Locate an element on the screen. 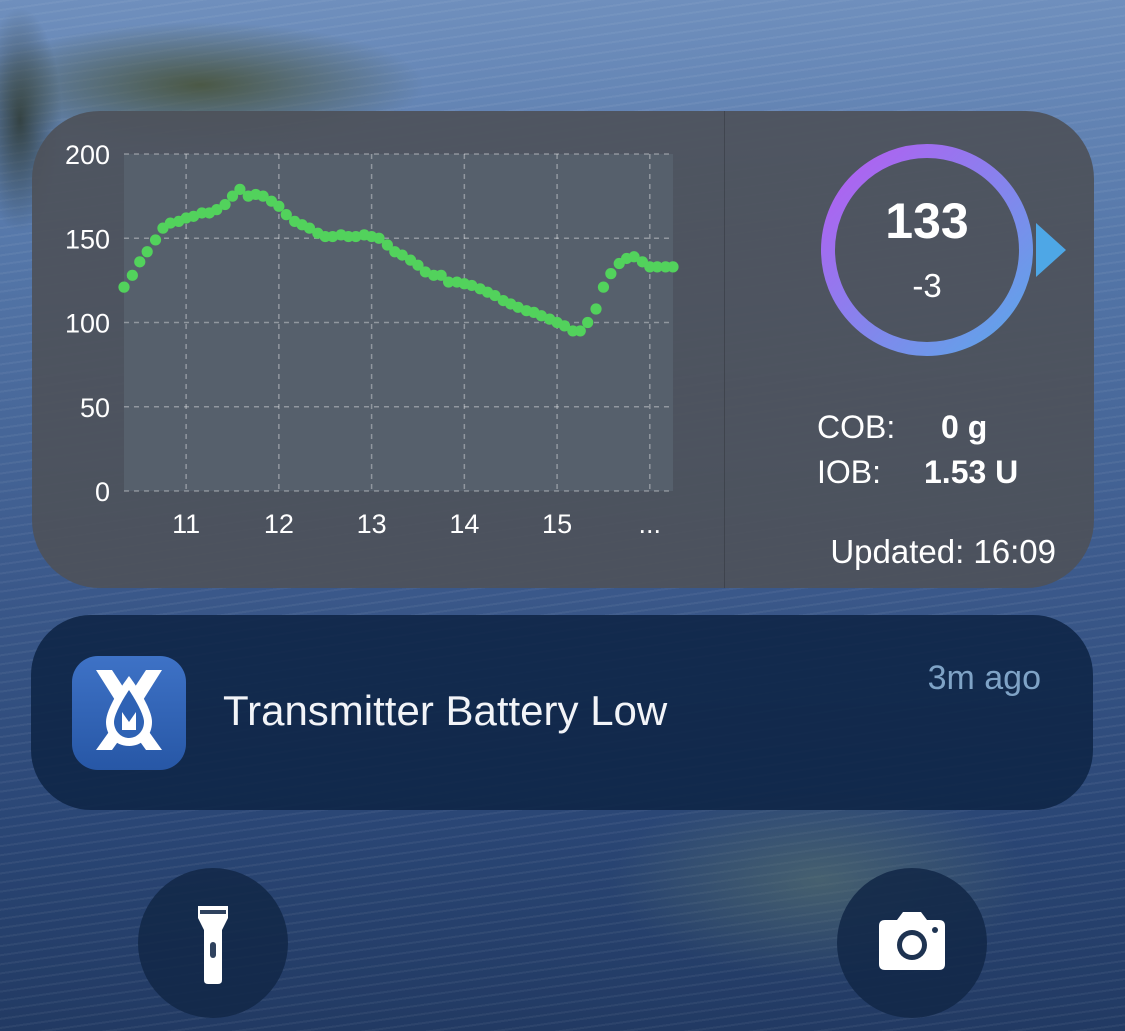 This screenshot has width=1125, height=1031. x-tick-label: 14 is located at coordinates (464, 524).